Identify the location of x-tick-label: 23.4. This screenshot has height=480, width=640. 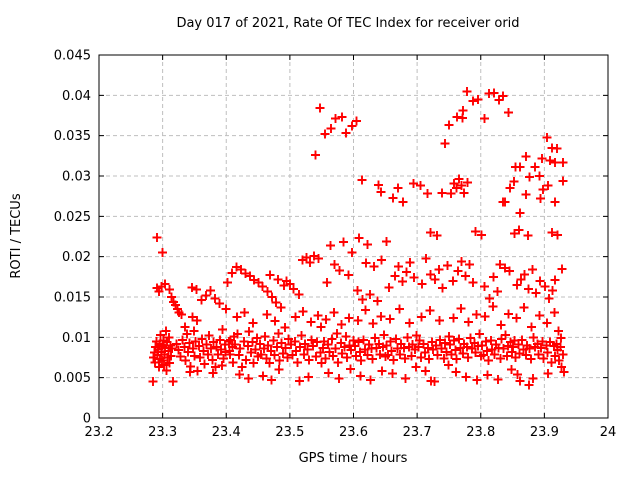
(226, 432).